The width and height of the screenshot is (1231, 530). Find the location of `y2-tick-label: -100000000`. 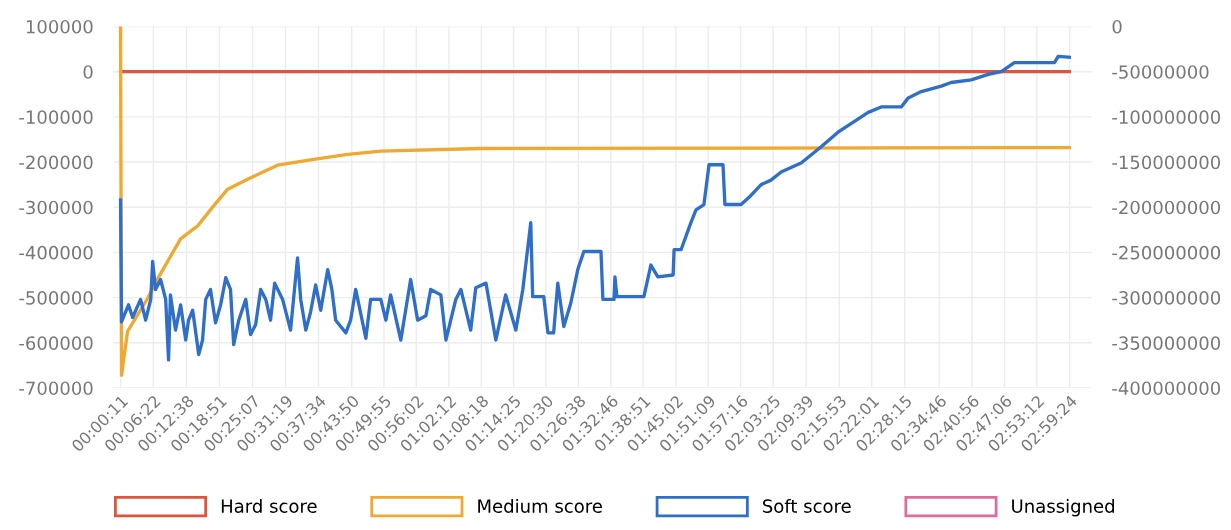

y2-tick-label: -100000000 is located at coordinates (1166, 117).